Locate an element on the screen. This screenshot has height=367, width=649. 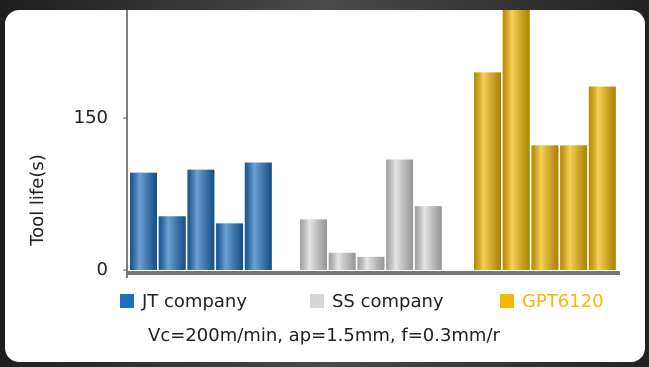
baseline is located at coordinates (373, 273).